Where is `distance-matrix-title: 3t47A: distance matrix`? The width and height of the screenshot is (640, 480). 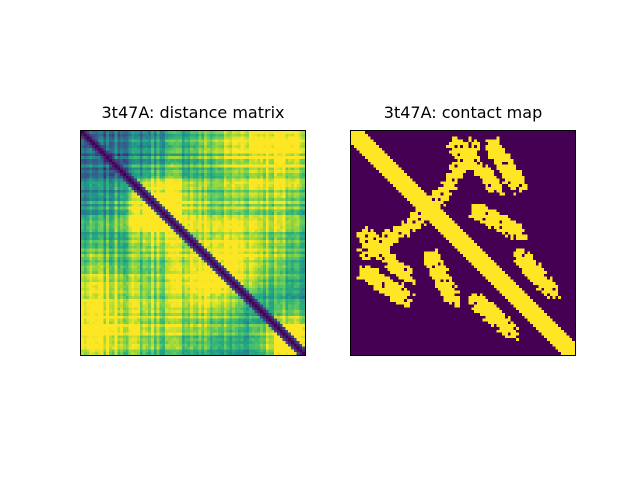 distance-matrix-title: 3t47A: distance matrix is located at coordinates (193, 112).